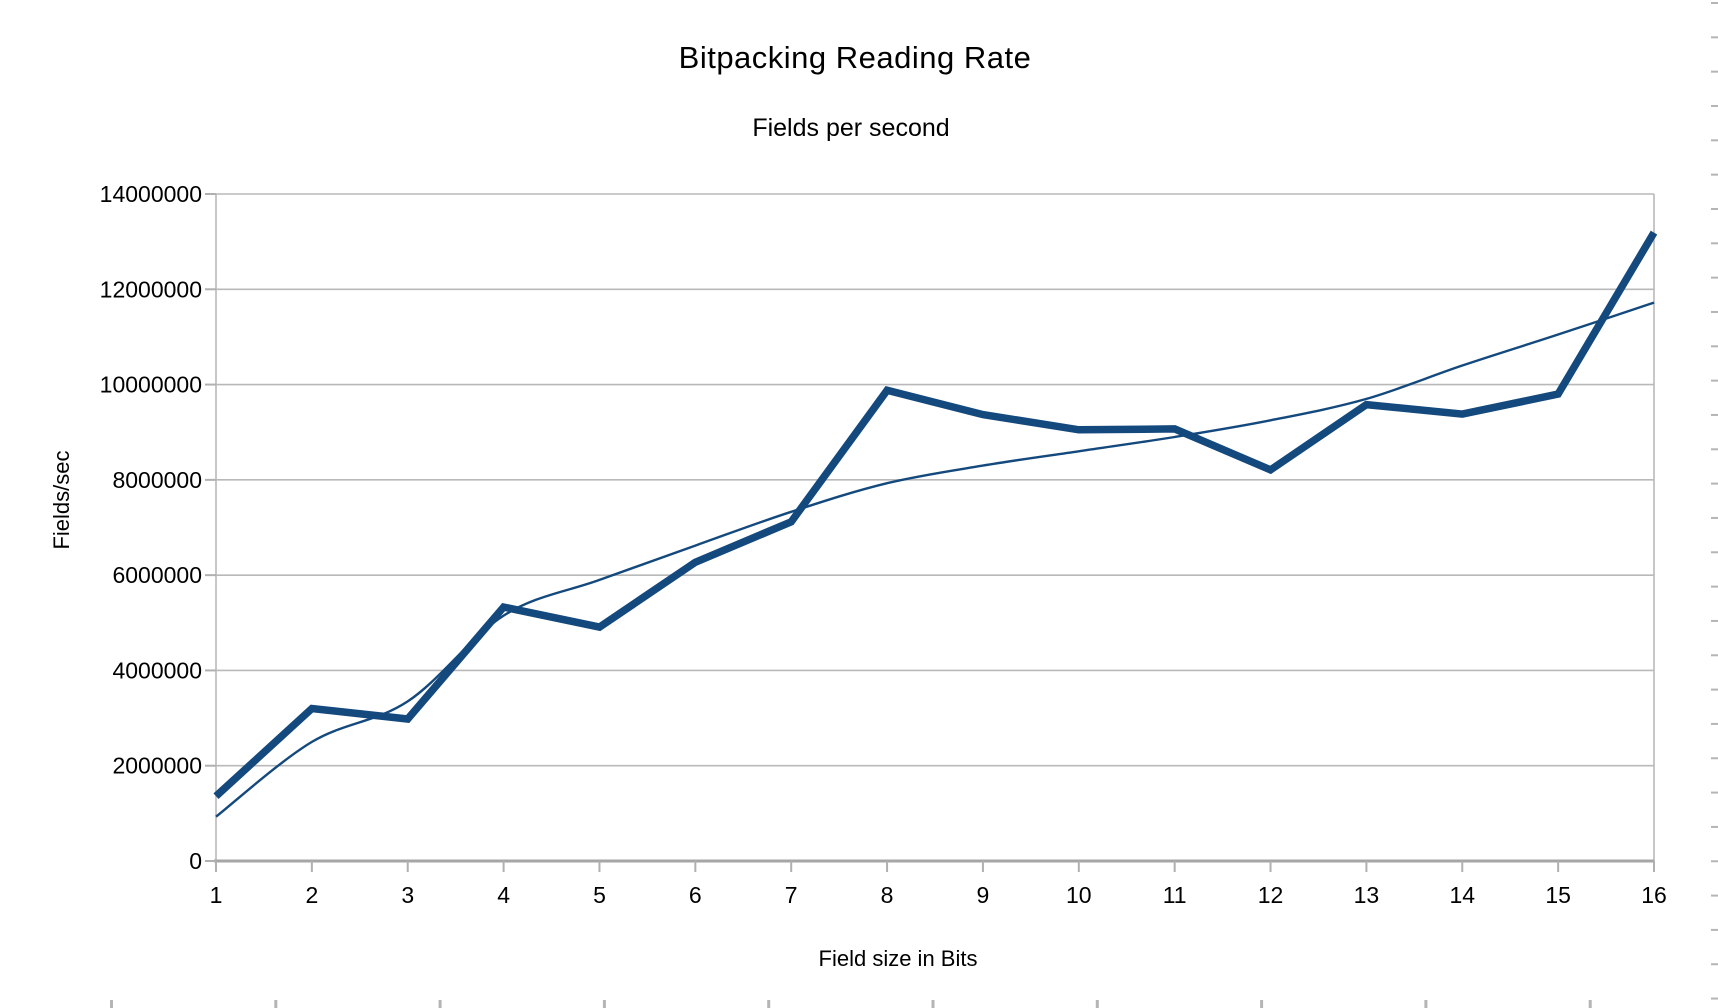  I want to click on x-axis-title: Field size in Bits, so click(898, 958).